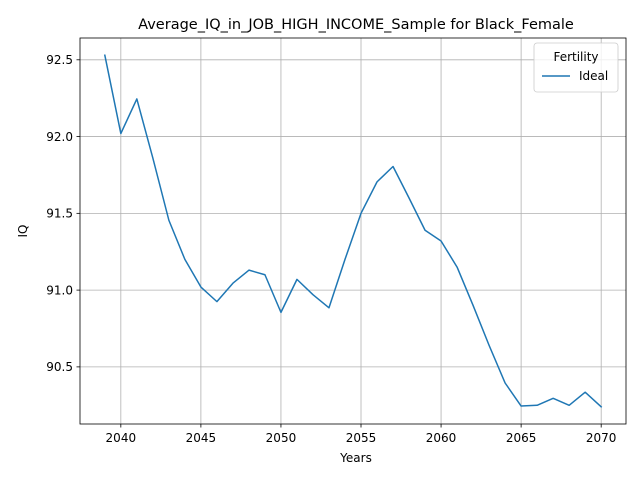 The width and height of the screenshot is (640, 480). I want to click on x-tick-label: 2060, so click(441, 438).